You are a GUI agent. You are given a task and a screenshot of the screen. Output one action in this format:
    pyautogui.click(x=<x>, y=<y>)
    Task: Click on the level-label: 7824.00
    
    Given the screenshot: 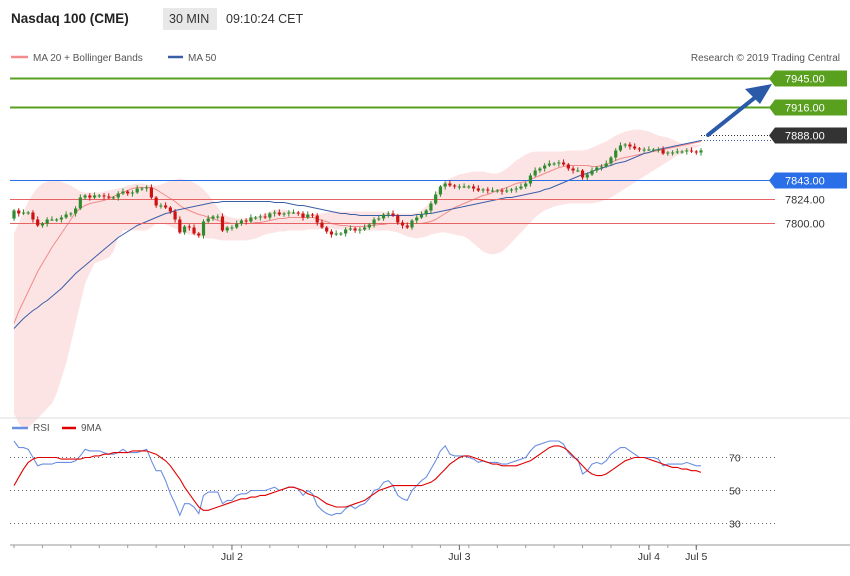 What is the action you would take?
    pyautogui.click(x=805, y=201)
    